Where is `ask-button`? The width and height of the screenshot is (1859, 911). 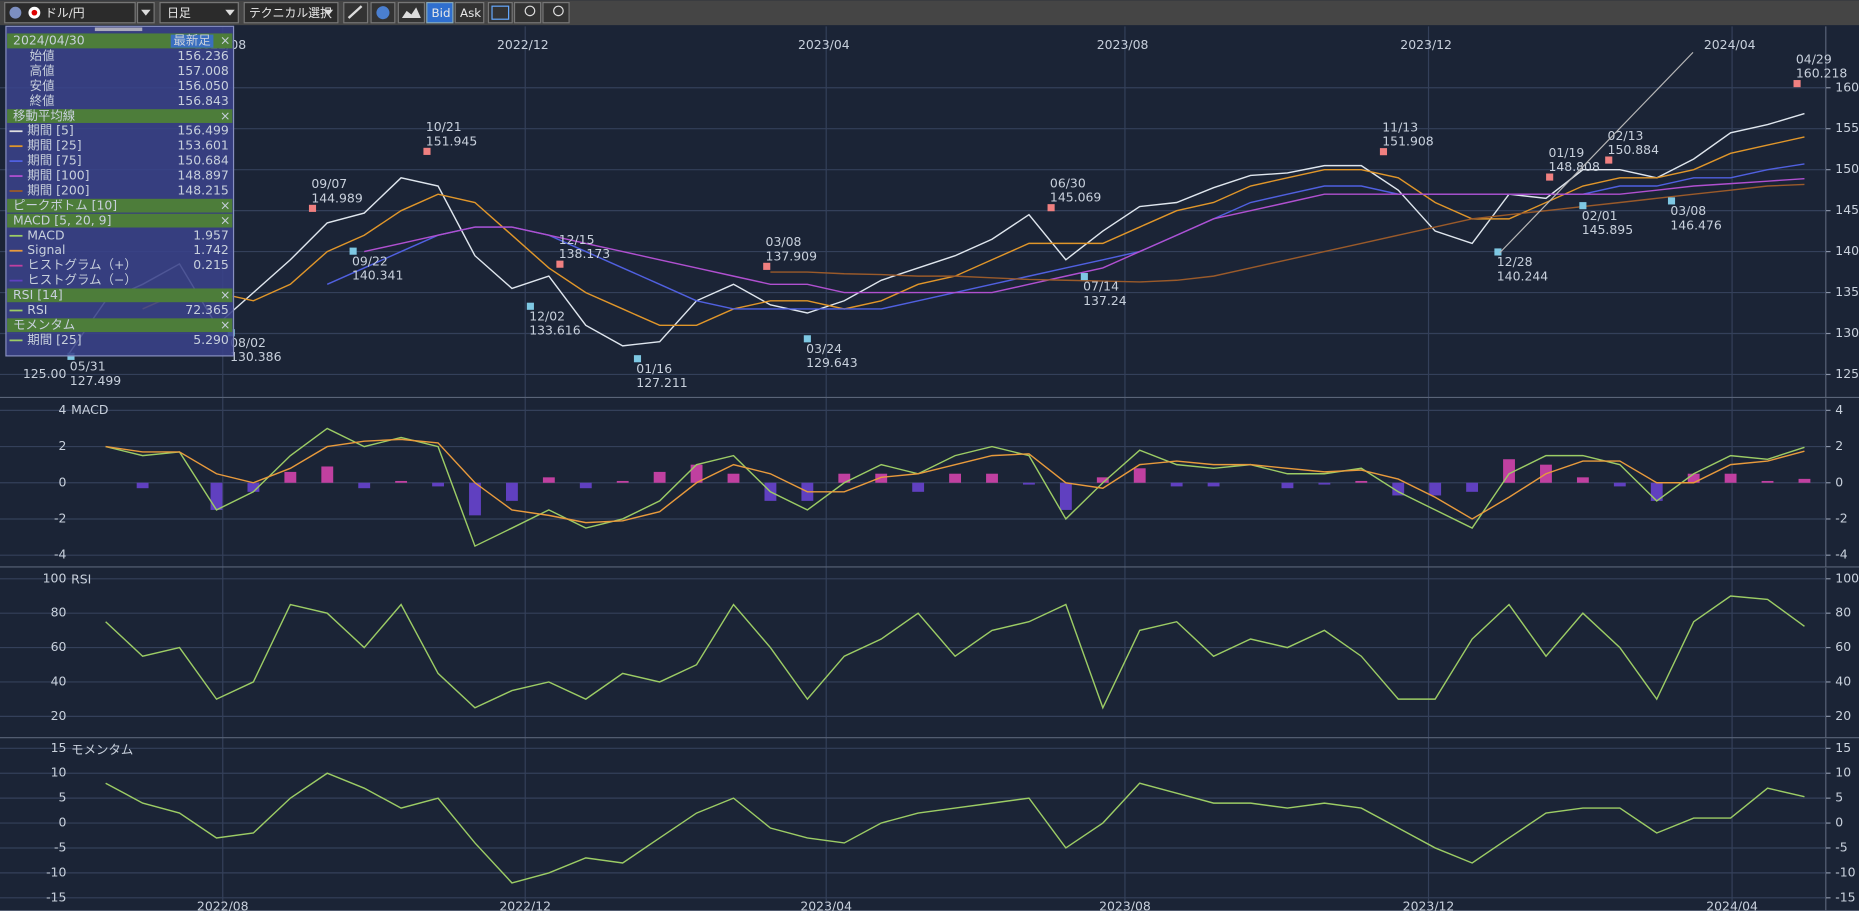
ask-button is located at coordinates (469, 13).